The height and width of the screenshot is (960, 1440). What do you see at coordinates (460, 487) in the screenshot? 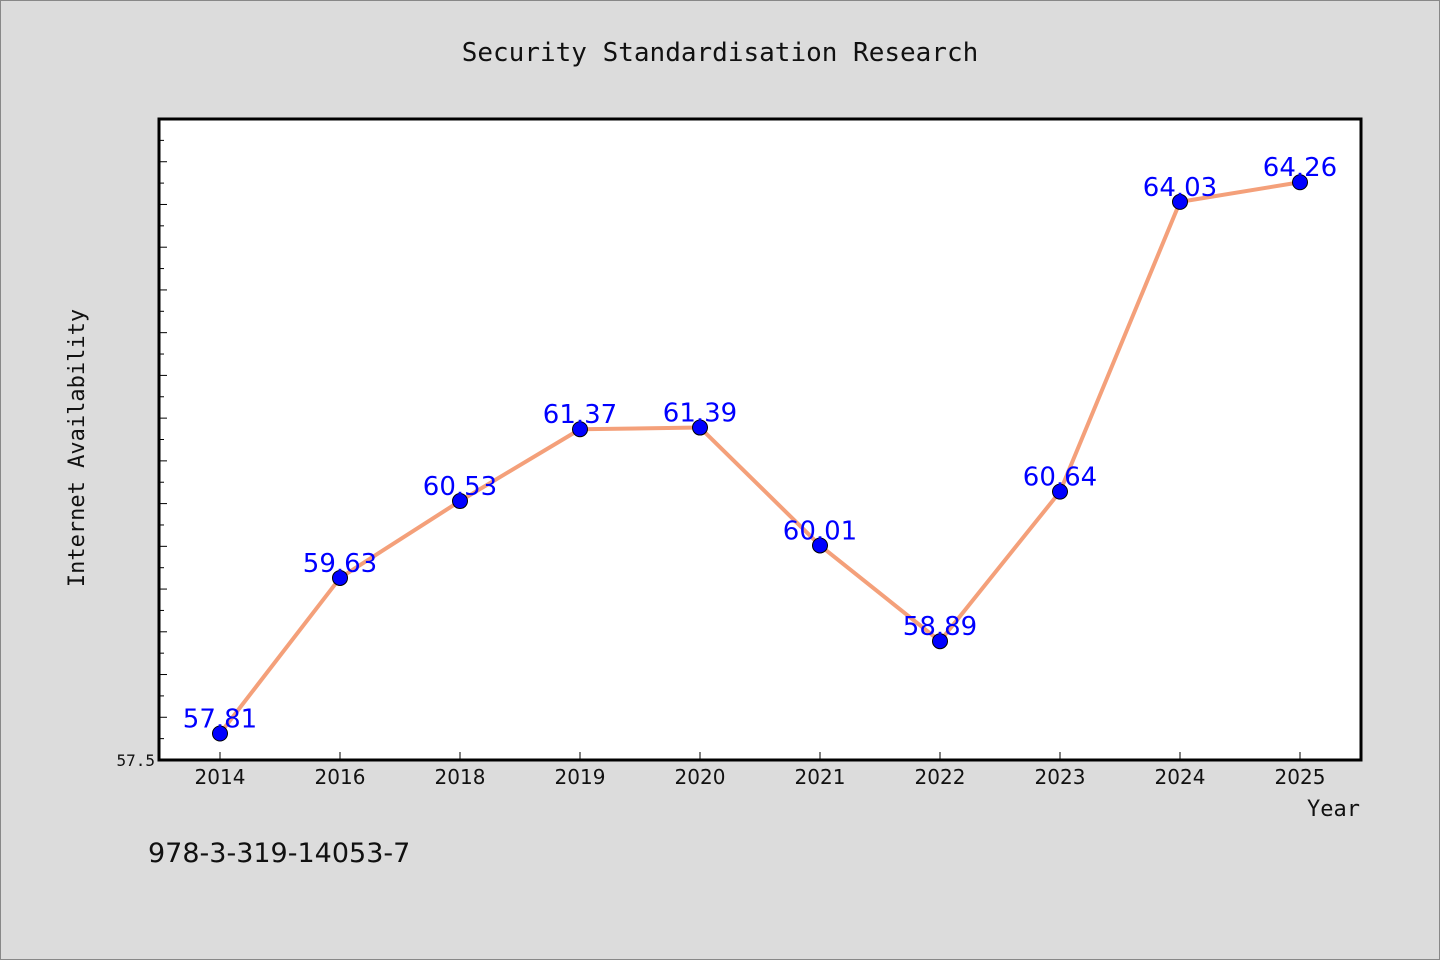
I see `data-label: 60.53` at bounding box center [460, 487].